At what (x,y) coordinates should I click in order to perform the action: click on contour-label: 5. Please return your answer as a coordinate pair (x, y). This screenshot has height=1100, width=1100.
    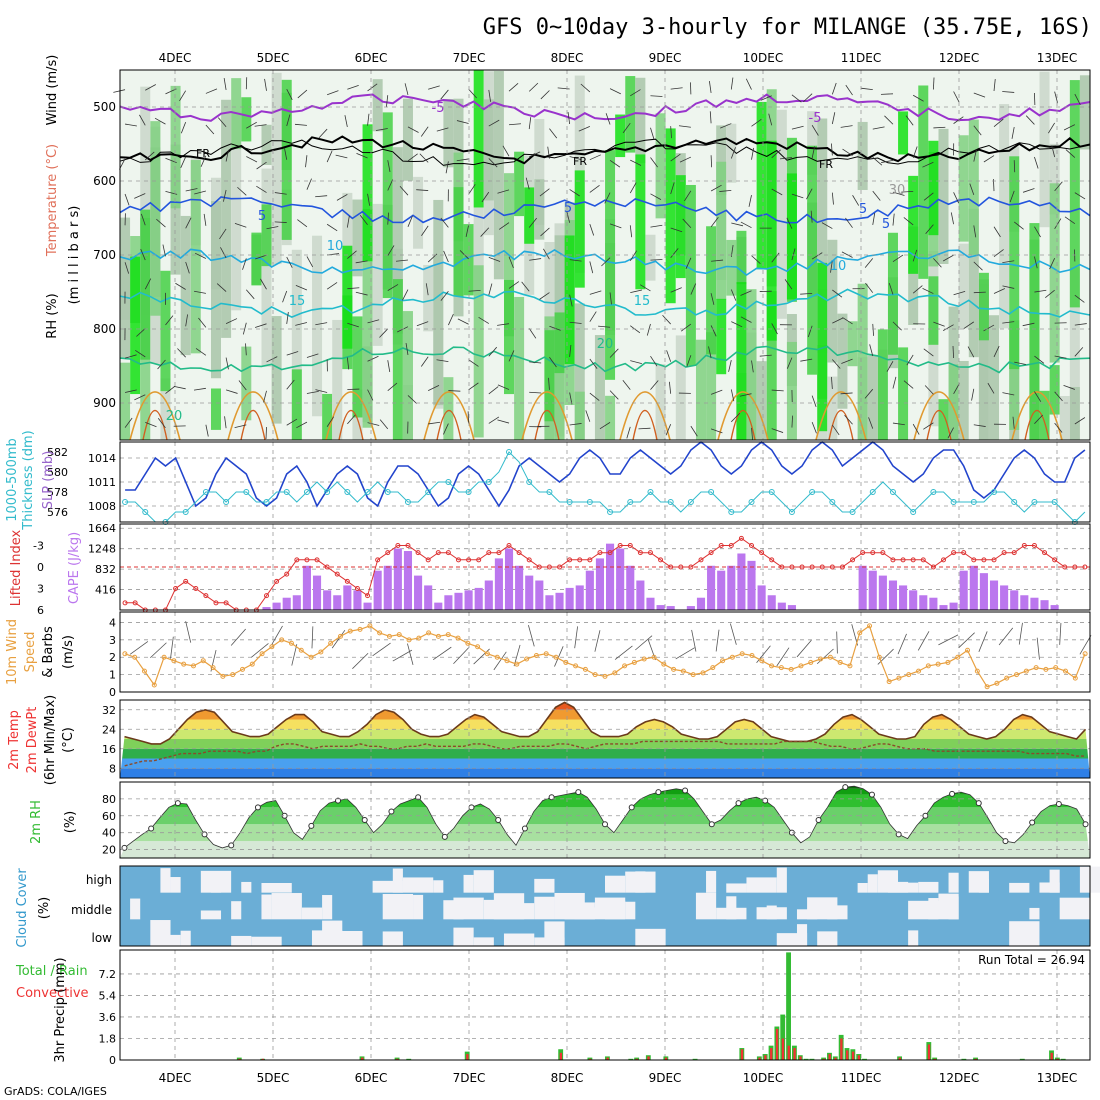
    Looking at the image, I should click on (886, 224).